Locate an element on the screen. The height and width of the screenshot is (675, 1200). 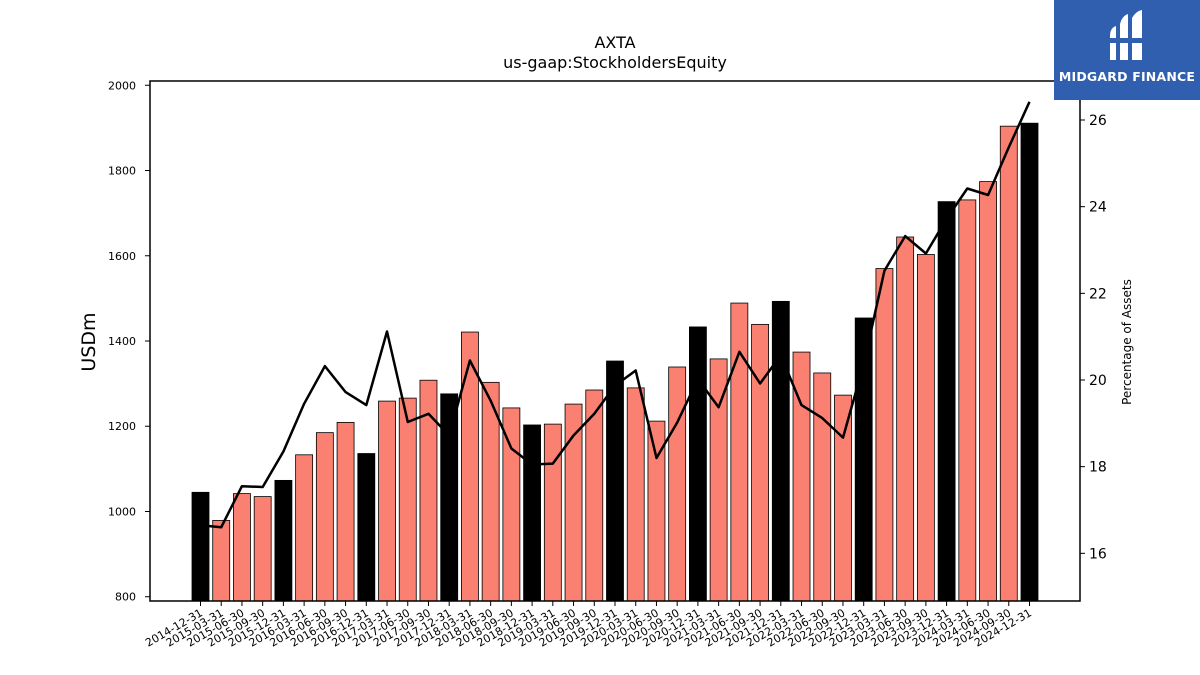
y2-tick-label: 26 is located at coordinates (1098, 121).